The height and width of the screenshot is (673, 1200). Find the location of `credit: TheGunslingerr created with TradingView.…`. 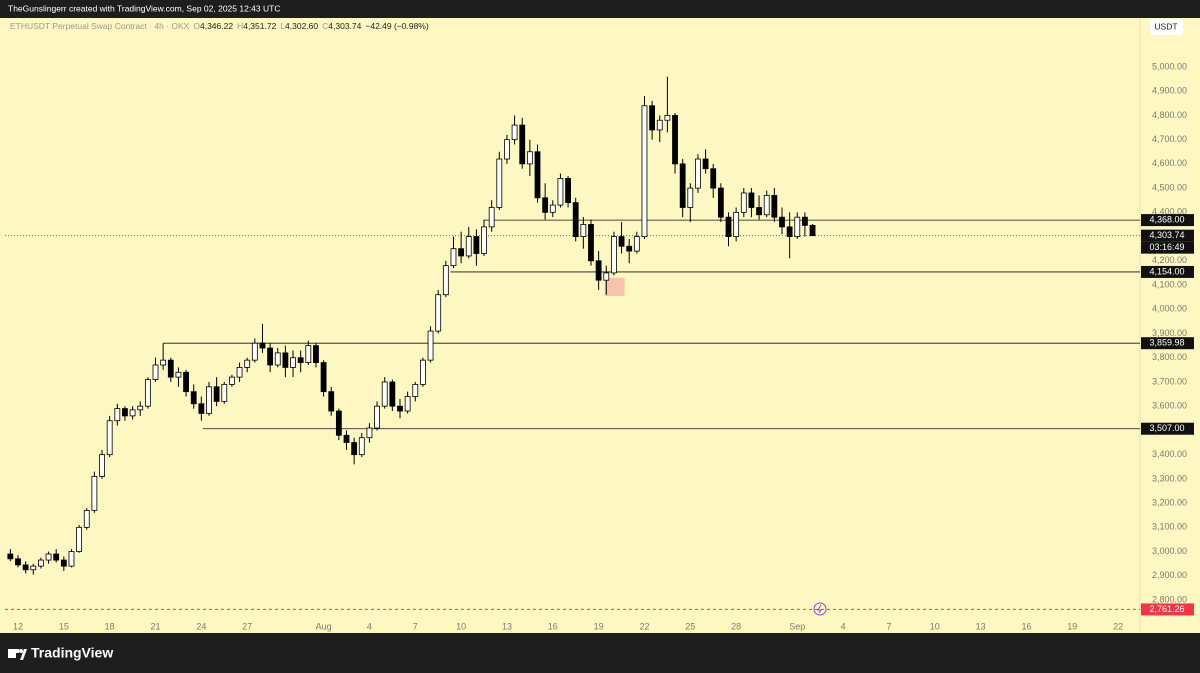

credit: TheGunslingerr created with TradingView.… is located at coordinates (144, 8).